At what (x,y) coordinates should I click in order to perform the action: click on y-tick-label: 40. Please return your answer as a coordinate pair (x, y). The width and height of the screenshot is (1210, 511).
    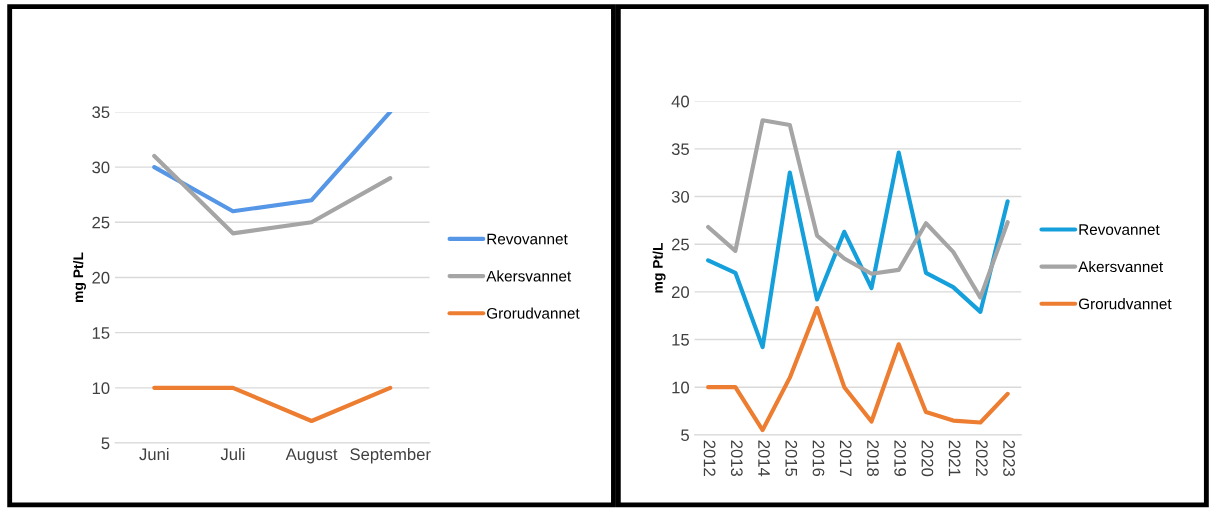
    Looking at the image, I should click on (680, 101).